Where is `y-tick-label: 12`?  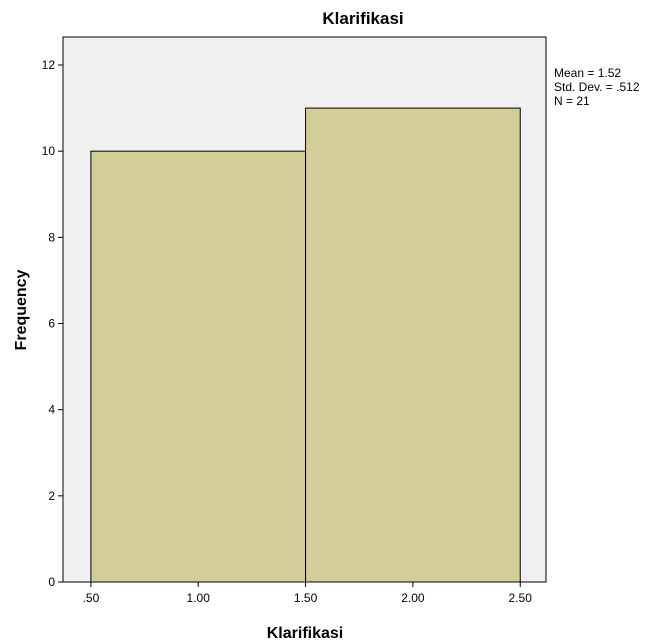 y-tick-label: 12 is located at coordinates (49, 65).